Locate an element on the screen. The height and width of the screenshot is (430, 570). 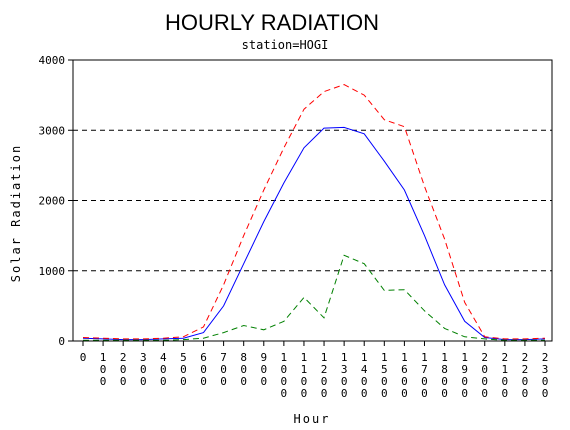
y-tick-label: 4000 is located at coordinates (52, 60).